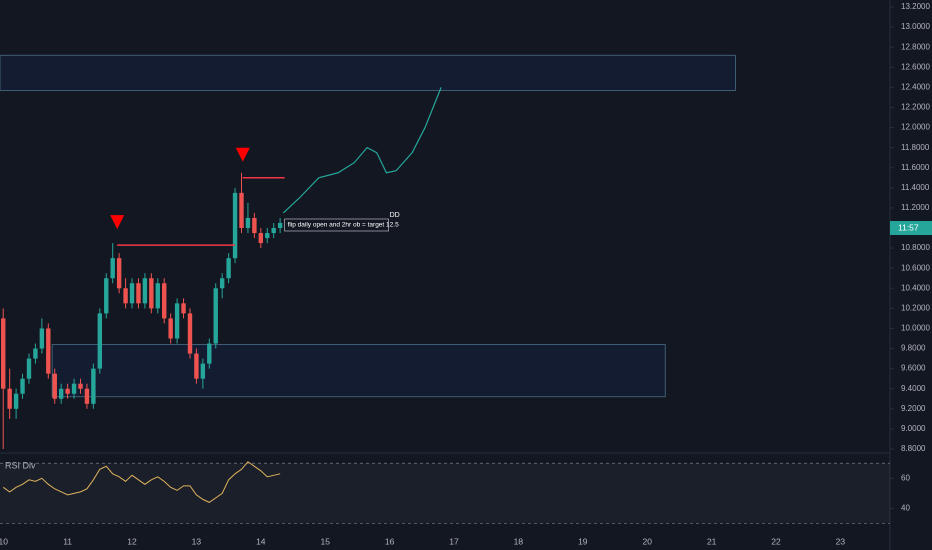 This screenshot has width=932, height=550. What do you see at coordinates (915, 46) in the screenshot?
I see `y-tick-label: 12.8000` at bounding box center [915, 46].